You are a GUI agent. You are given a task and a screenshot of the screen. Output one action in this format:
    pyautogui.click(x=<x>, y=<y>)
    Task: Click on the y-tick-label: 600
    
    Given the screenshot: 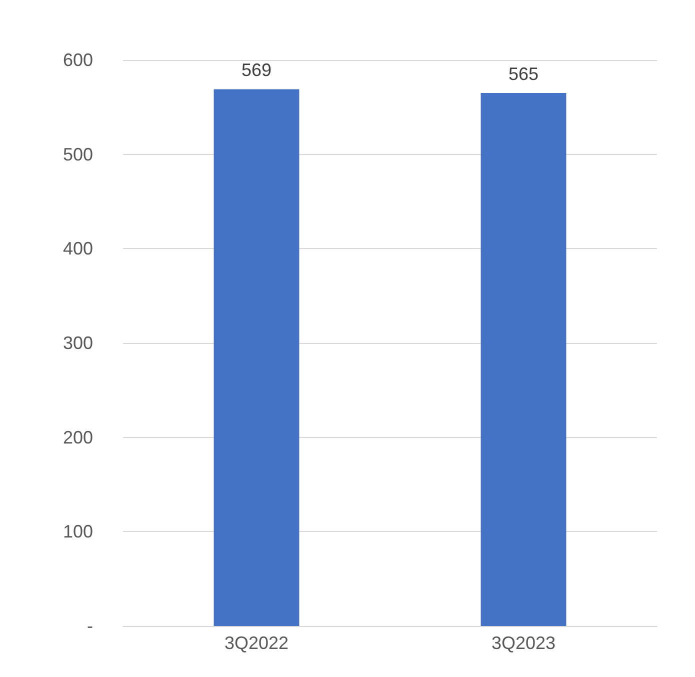 What is the action you would take?
    pyautogui.click(x=77, y=60)
    